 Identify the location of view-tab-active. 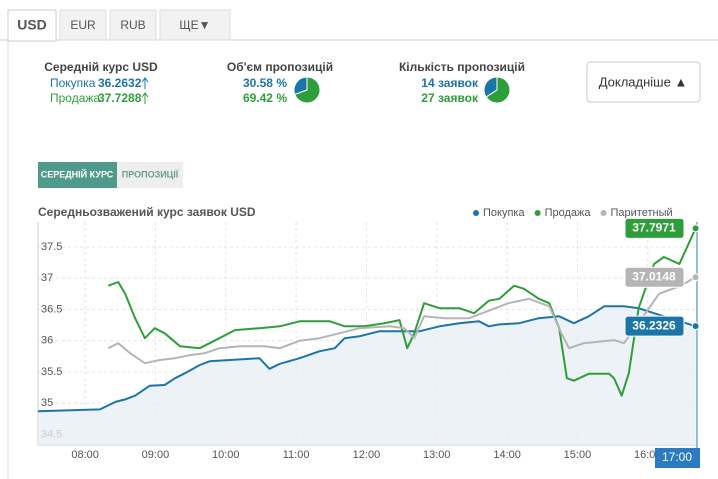
(77, 175).